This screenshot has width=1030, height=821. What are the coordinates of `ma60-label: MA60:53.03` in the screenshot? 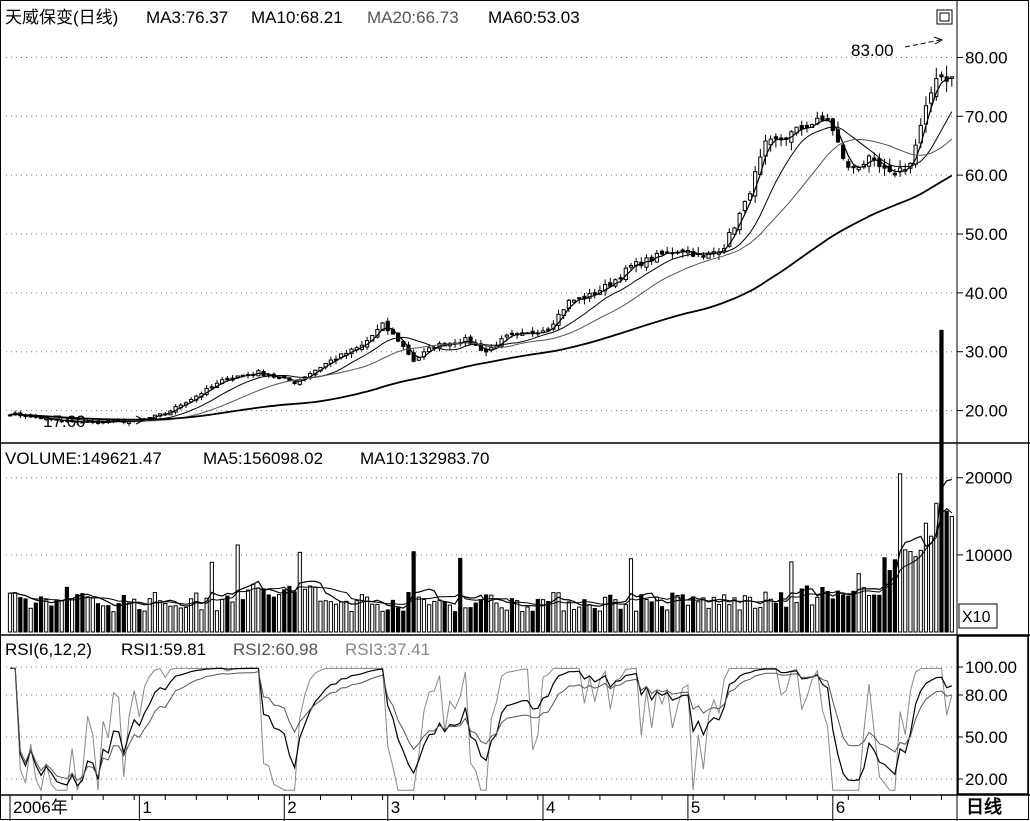 It's located at (534, 17).